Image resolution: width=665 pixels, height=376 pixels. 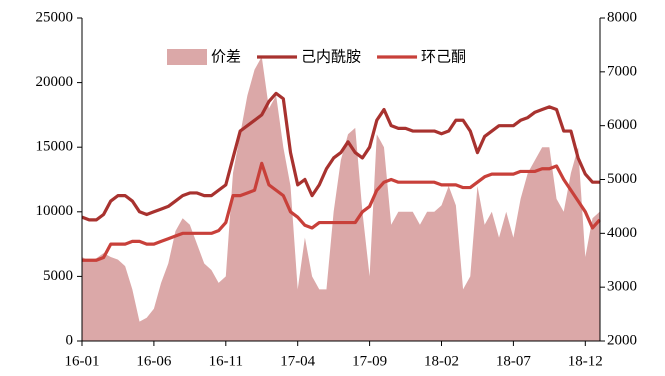 What do you see at coordinates (55, 82) in the screenshot?
I see `y-tick-label: 20000` at bounding box center [55, 82].